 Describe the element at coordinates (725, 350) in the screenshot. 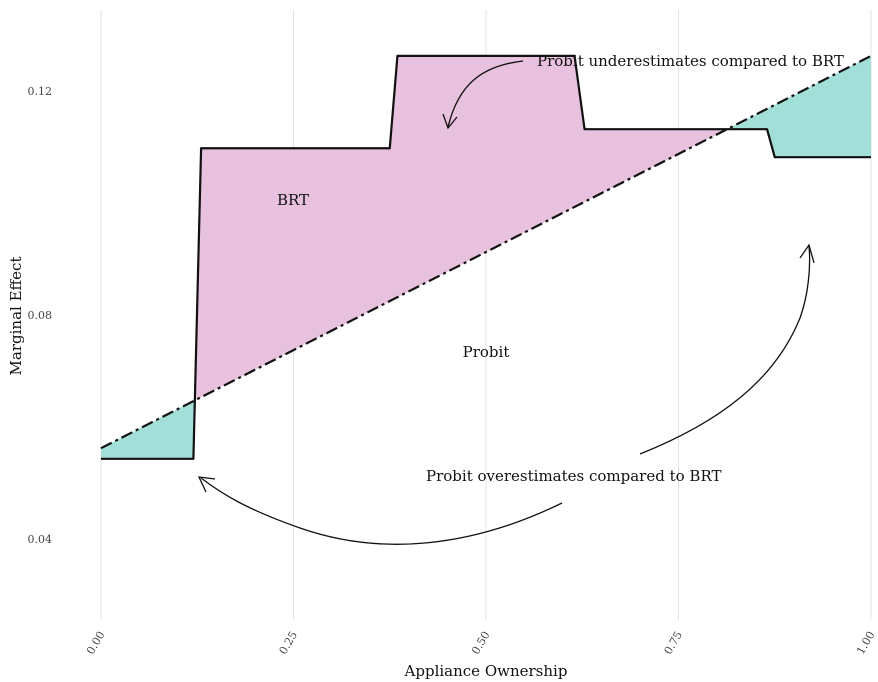

I see `arrow-overestimates-right` at that location.